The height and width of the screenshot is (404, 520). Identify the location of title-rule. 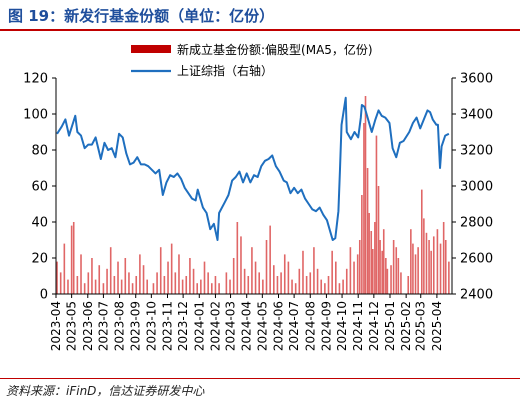
(260, 30).